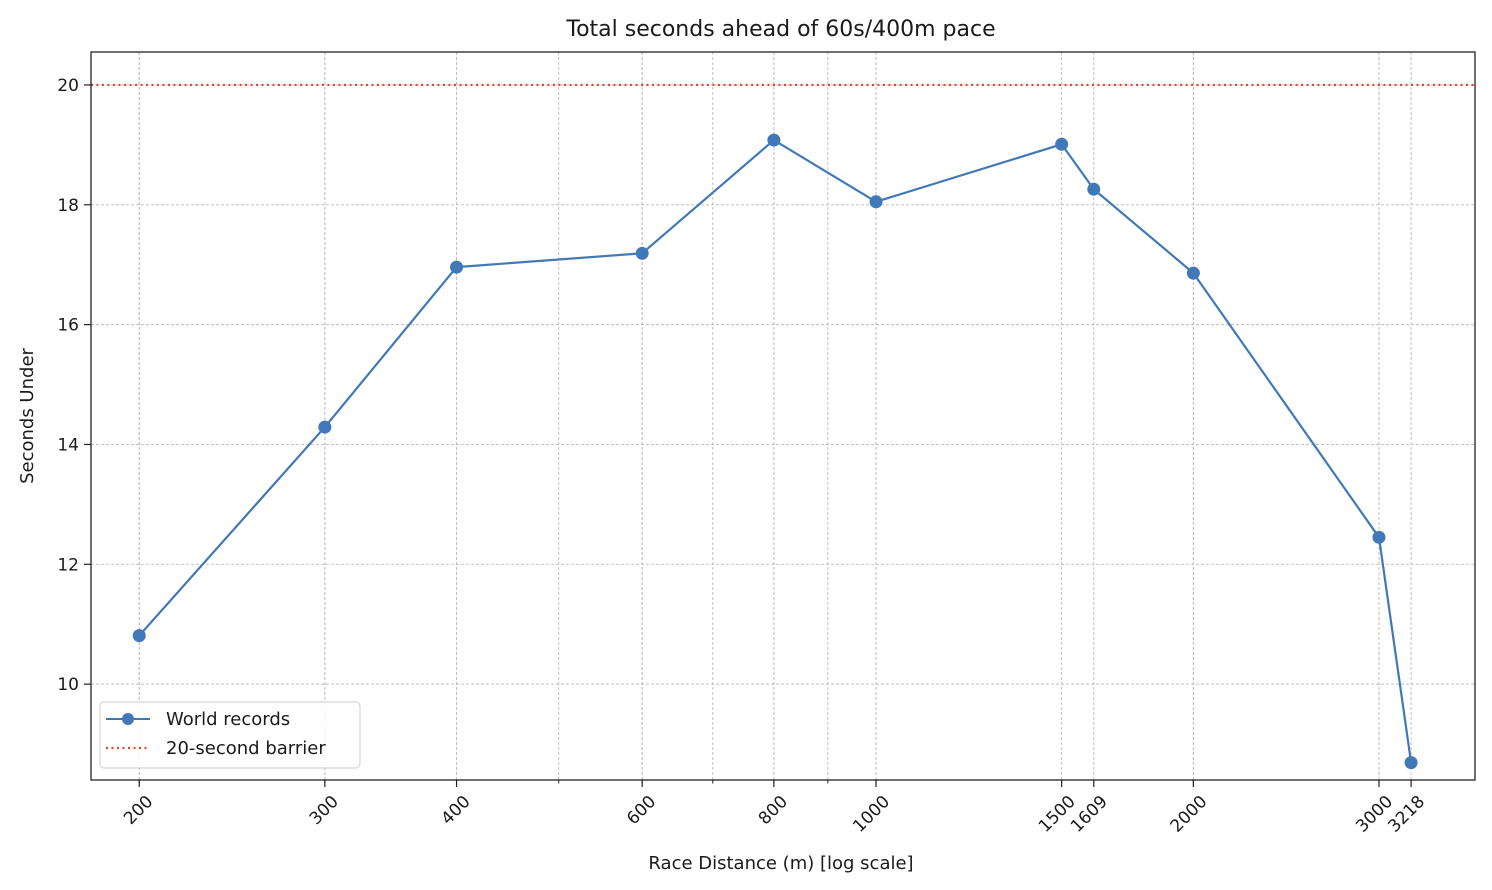  What do you see at coordinates (138, 810) in the screenshot?
I see `x-tick-label: 200` at bounding box center [138, 810].